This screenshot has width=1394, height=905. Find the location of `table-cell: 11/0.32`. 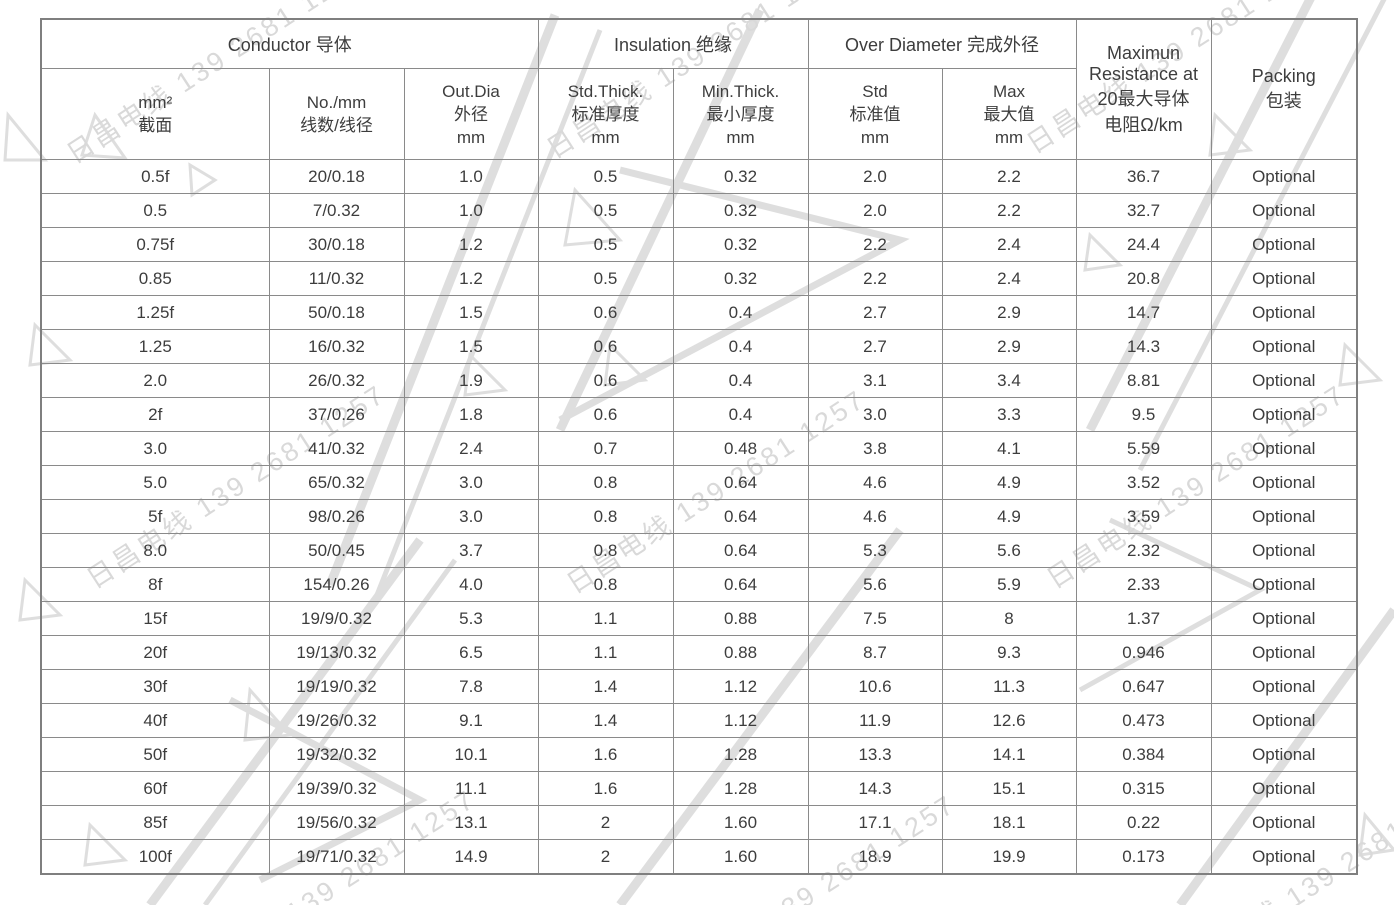

table-cell: 11/0.32 is located at coordinates (336, 278).